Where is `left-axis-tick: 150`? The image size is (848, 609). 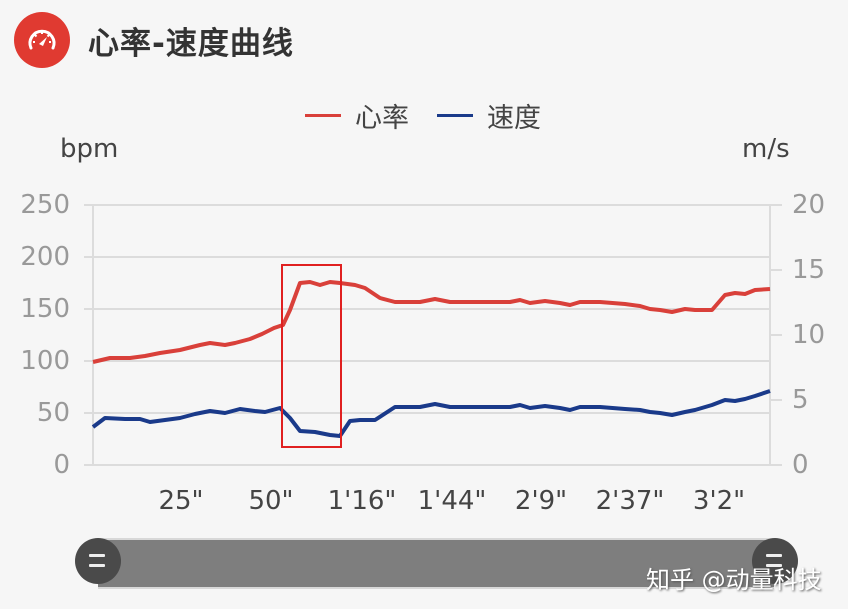
left-axis-tick: 150 is located at coordinates (45, 309).